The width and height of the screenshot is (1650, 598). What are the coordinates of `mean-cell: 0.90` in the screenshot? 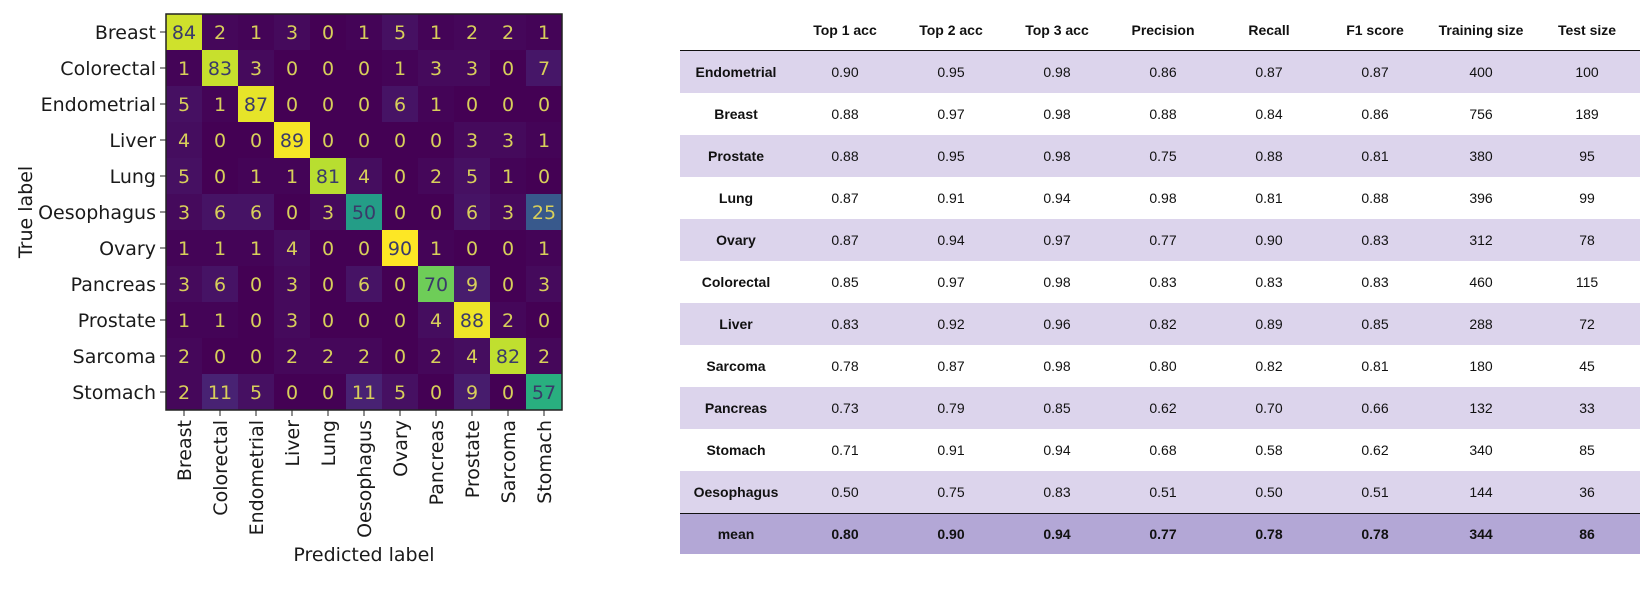 It's located at (951, 533).